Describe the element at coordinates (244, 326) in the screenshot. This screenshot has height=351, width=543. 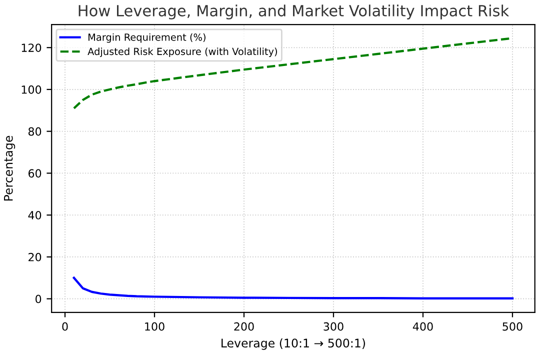
I see `x-tick-label: 200` at that location.